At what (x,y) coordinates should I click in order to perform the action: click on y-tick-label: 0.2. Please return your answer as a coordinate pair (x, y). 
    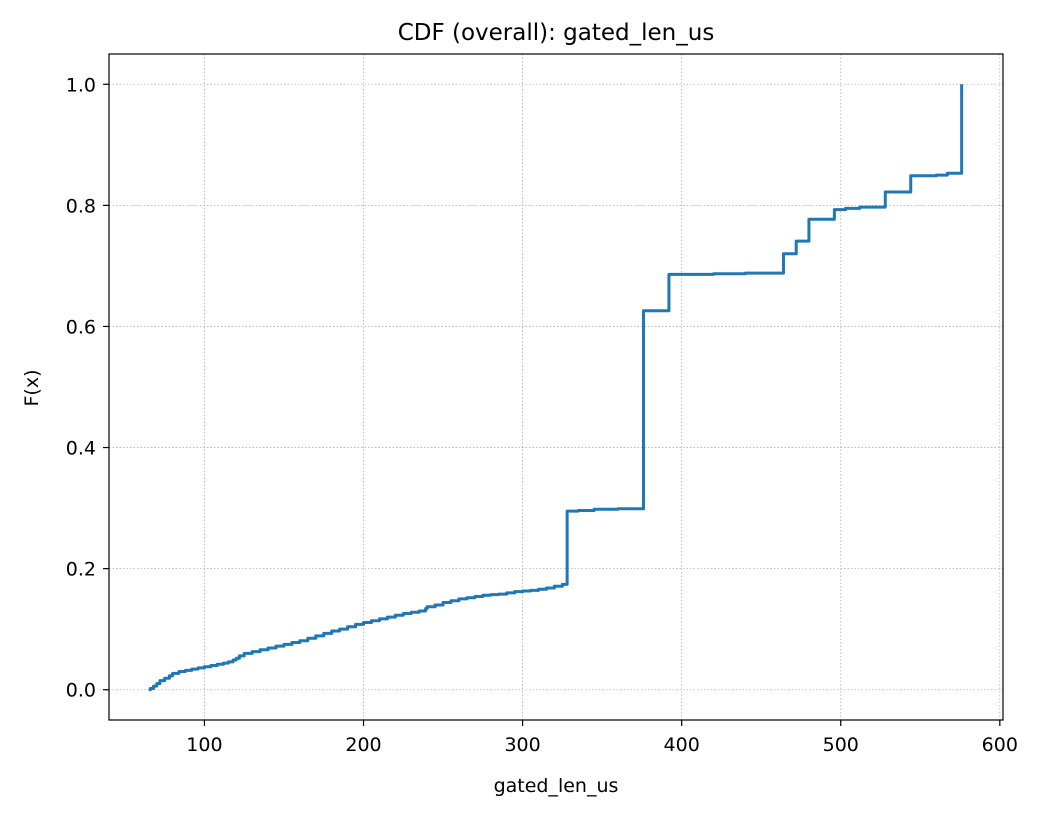
    Looking at the image, I should click on (81, 570).